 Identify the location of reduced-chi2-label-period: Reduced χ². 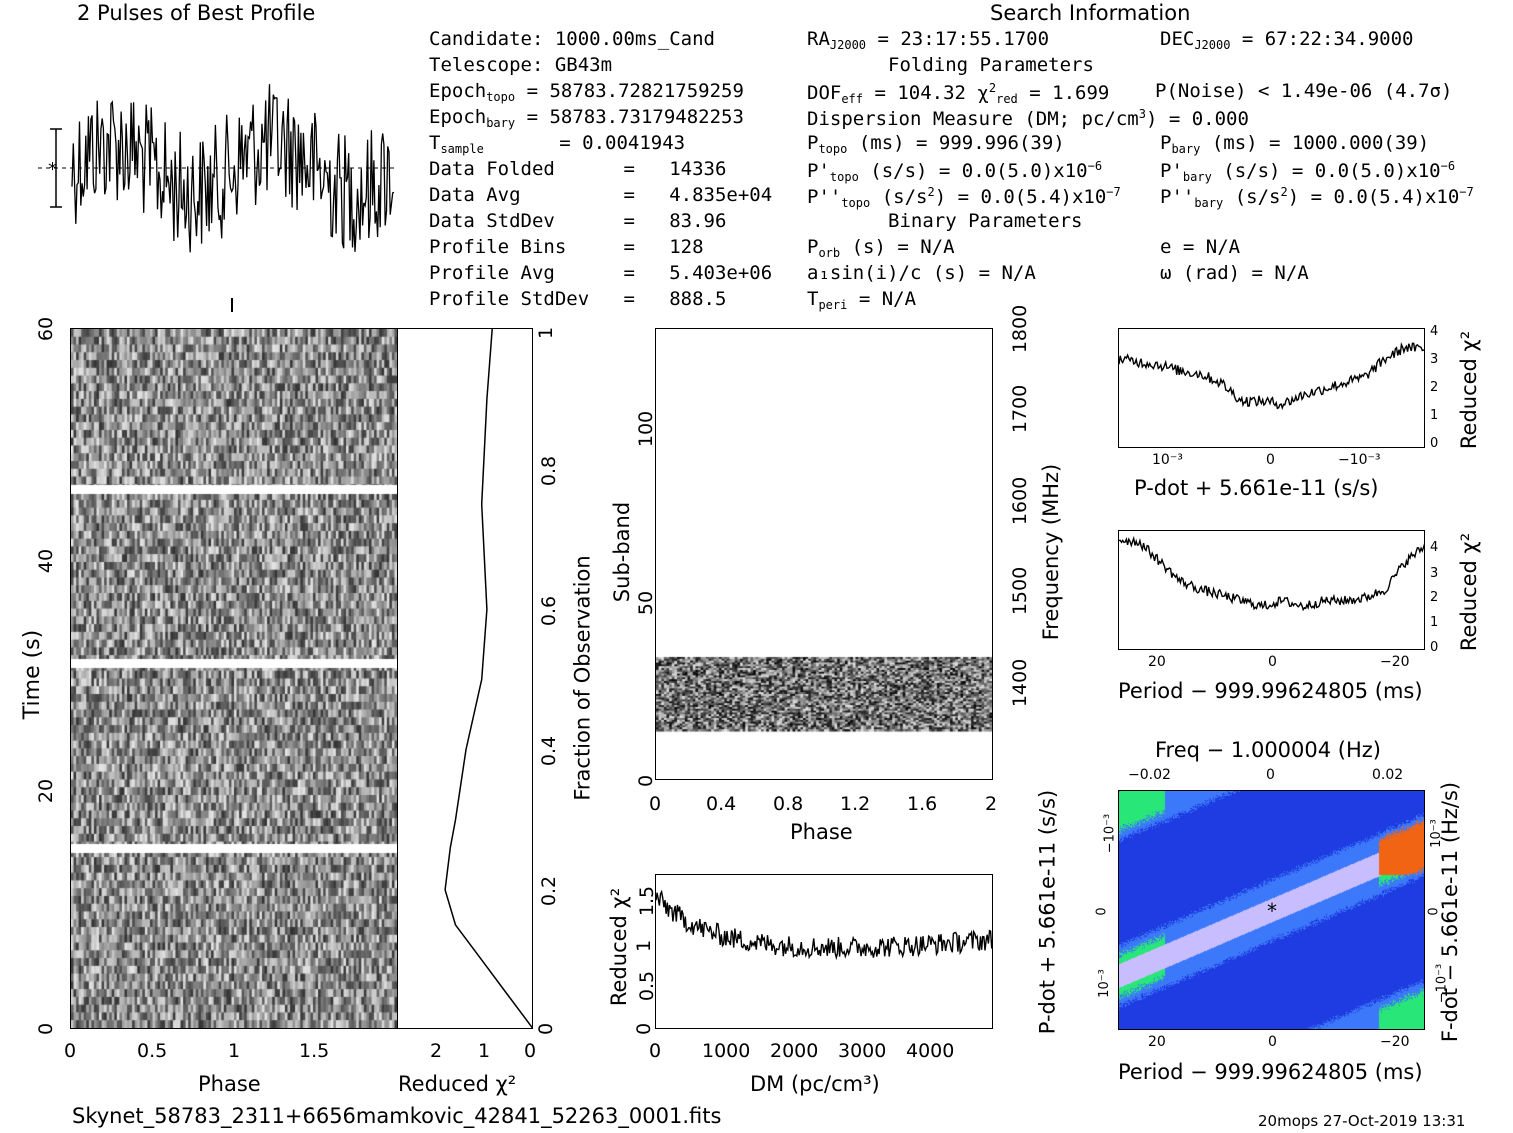
(1469, 592).